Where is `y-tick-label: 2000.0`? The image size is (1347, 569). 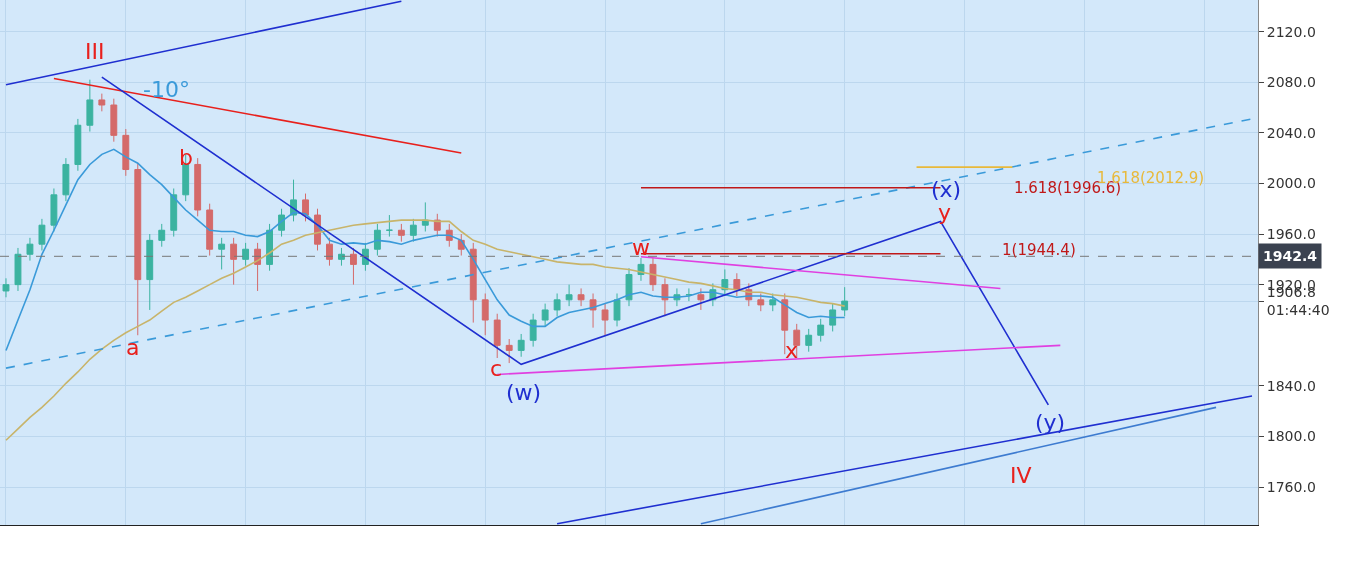
y-tick-label: 2000.0 is located at coordinates (1291, 183).